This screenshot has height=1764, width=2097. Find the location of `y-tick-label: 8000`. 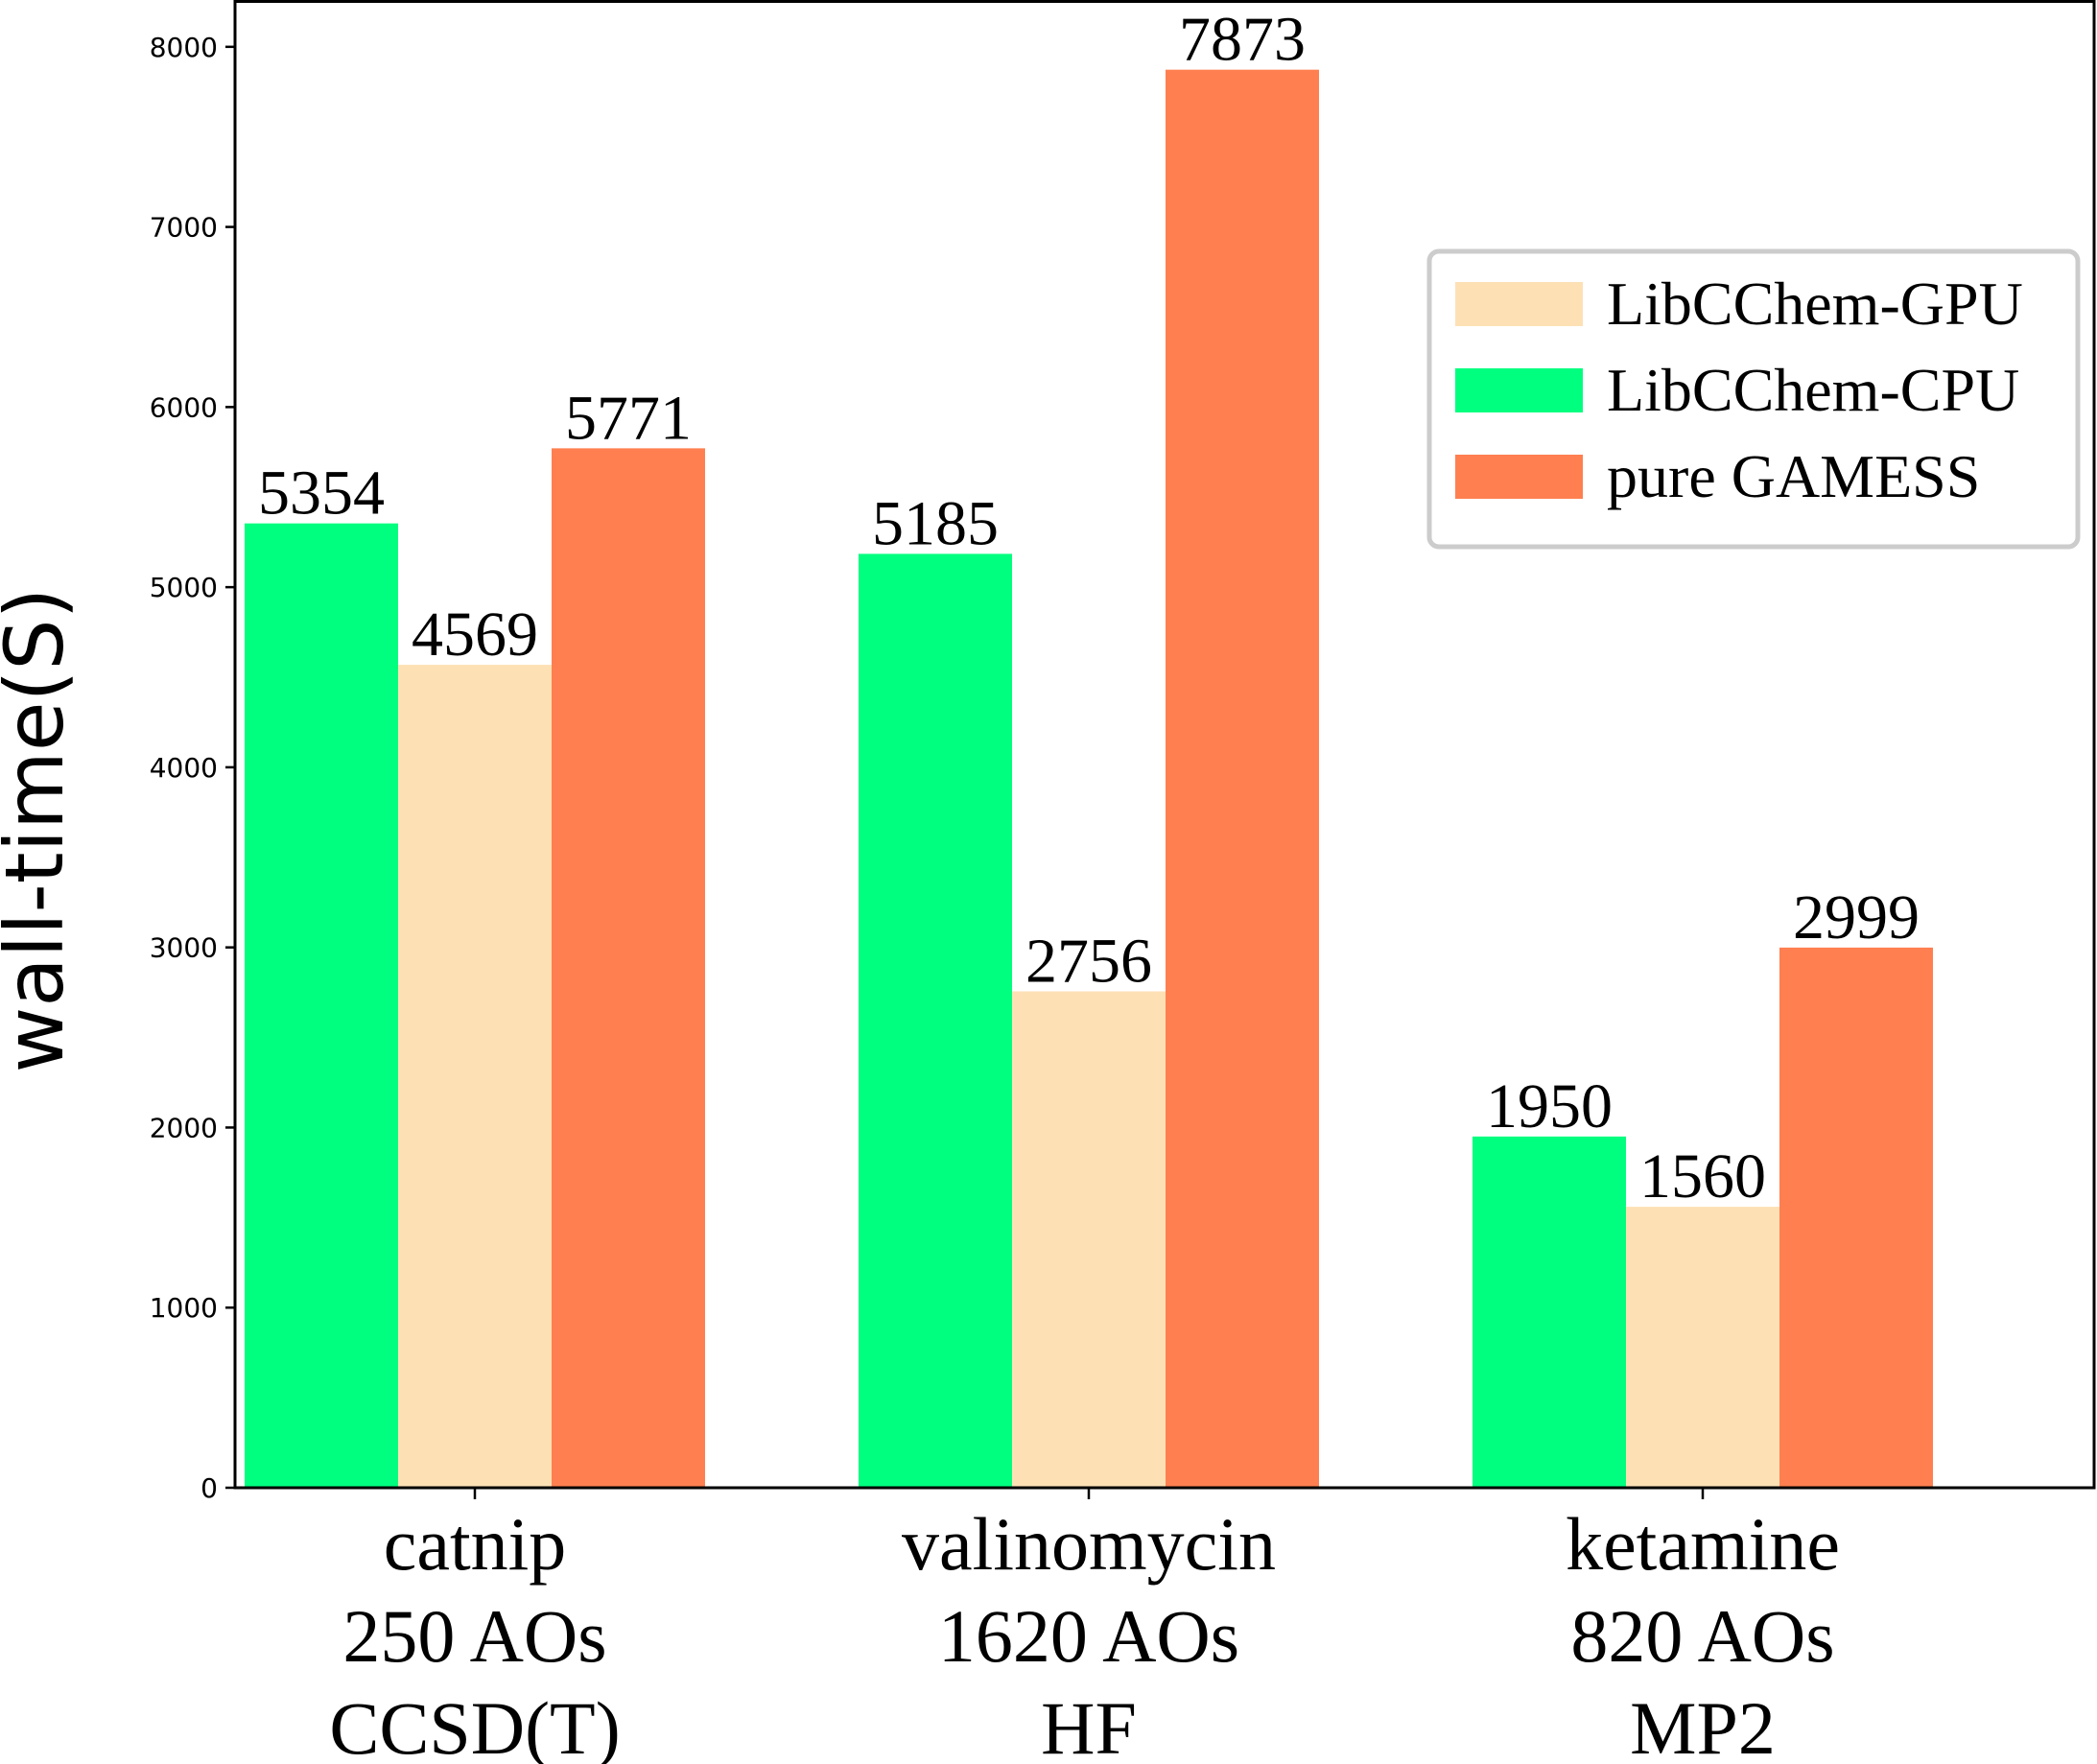

y-tick-label: 8000 is located at coordinates (184, 47).